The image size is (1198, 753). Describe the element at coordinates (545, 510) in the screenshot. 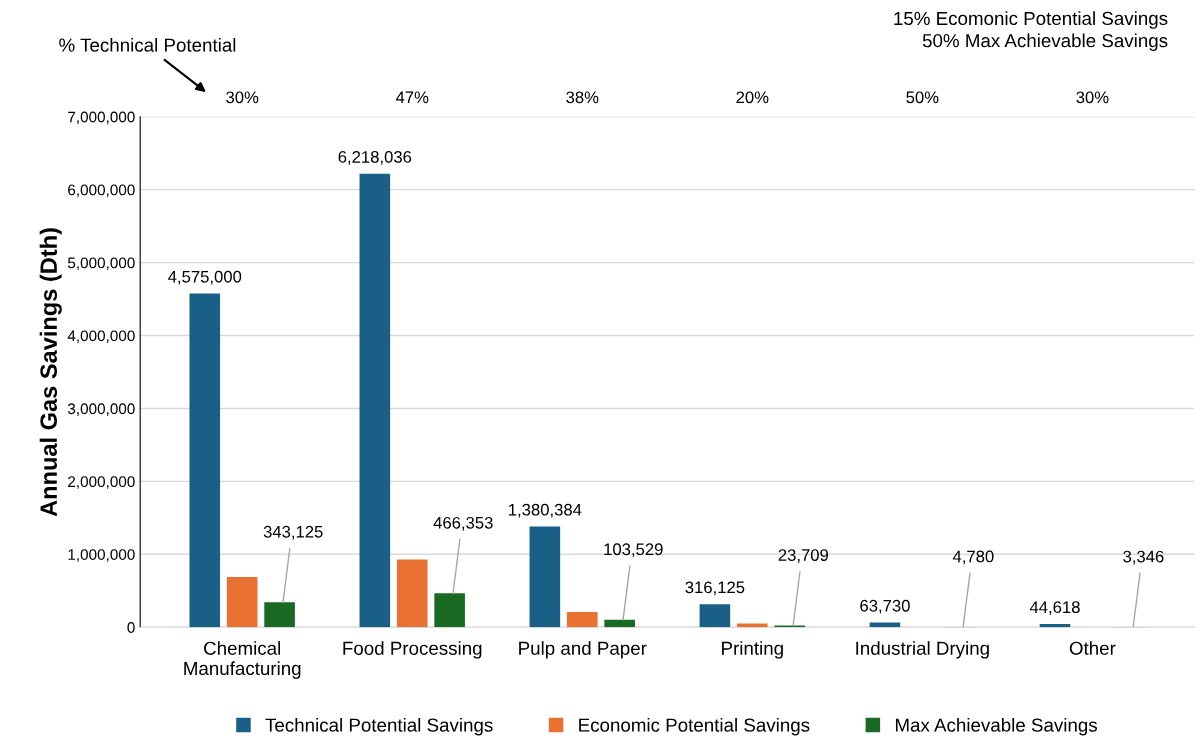

I see `data-label: 1,380,384` at that location.